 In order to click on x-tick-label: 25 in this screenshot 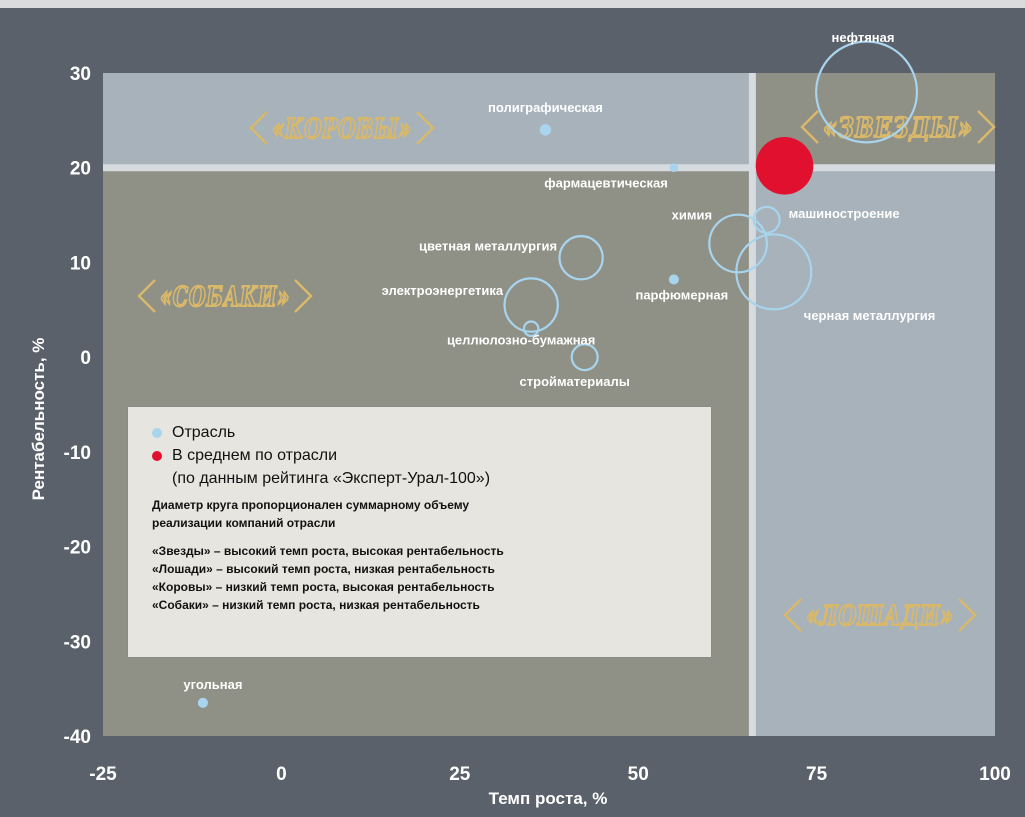, I will do `click(460, 774)`.